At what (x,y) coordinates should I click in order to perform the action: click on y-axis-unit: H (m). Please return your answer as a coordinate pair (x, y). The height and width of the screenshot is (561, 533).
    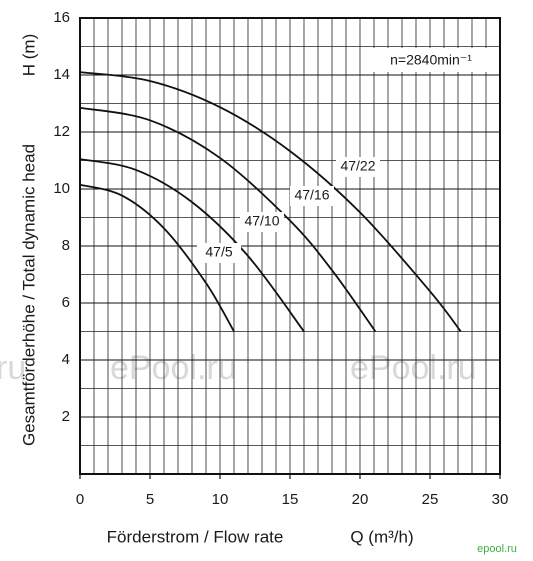
    Looking at the image, I should click on (28, 55).